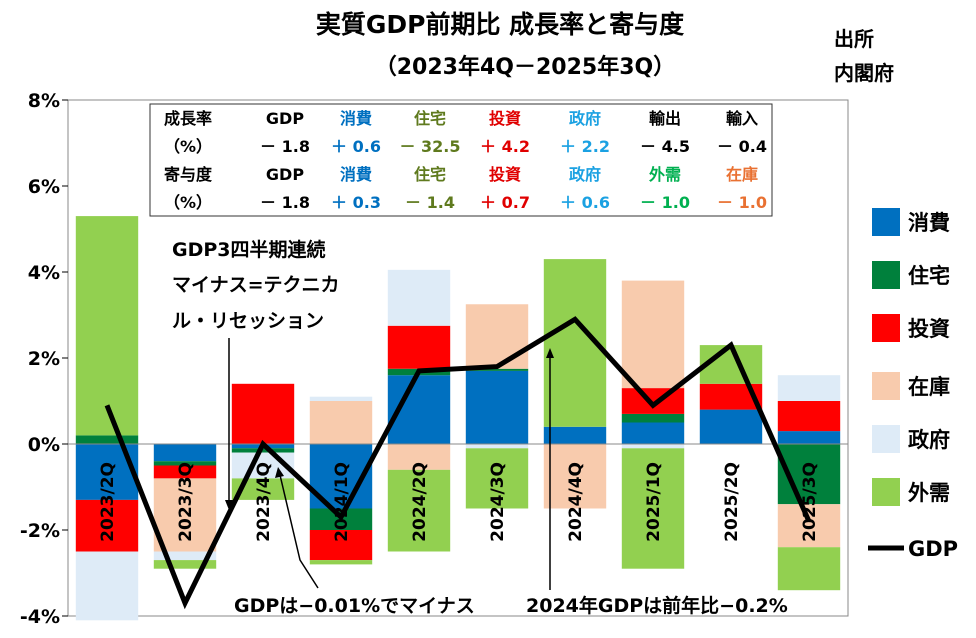  I want to click on table-value-cell: ＋ 2.2, so click(585, 146).